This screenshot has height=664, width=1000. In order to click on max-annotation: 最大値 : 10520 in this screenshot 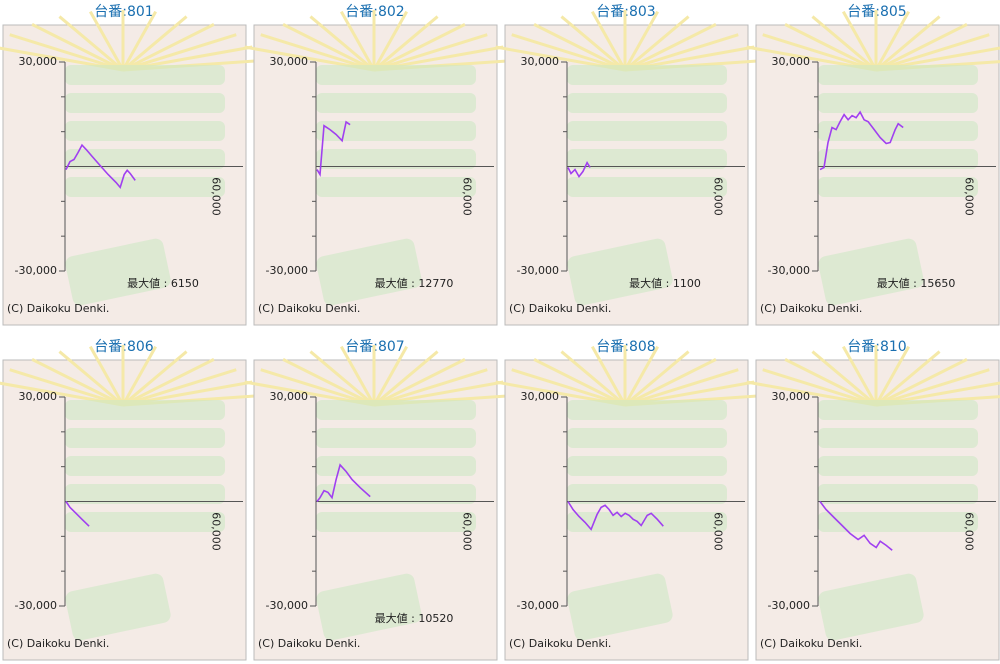, I will do `click(414, 618)`.